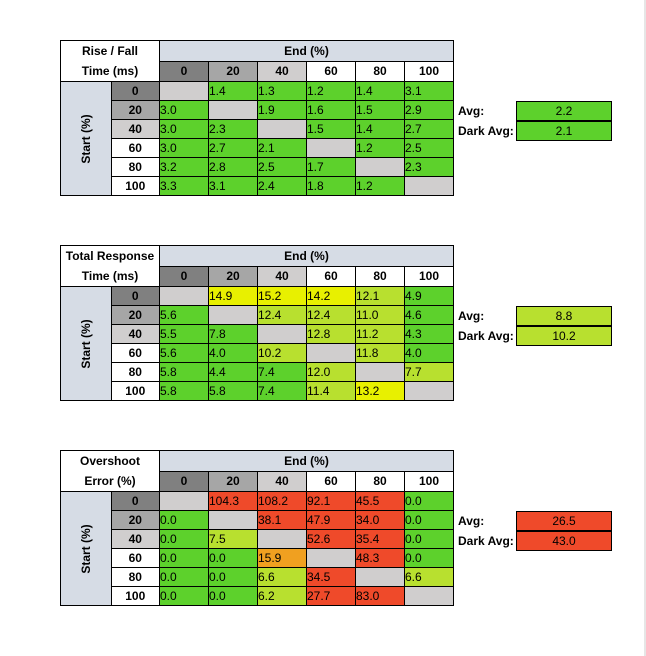 The width and height of the screenshot is (646, 656). Describe the element at coordinates (331, 539) in the screenshot. I see `heatmap-cell: 52.6` at that location.